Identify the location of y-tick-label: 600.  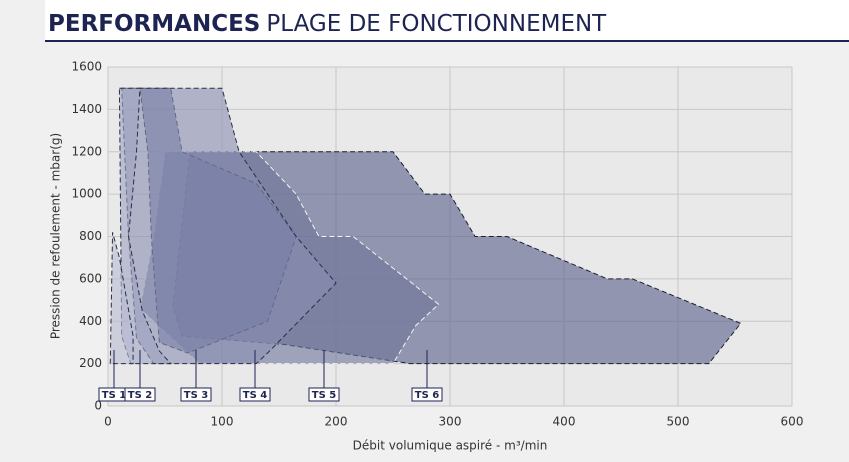
(90, 278).